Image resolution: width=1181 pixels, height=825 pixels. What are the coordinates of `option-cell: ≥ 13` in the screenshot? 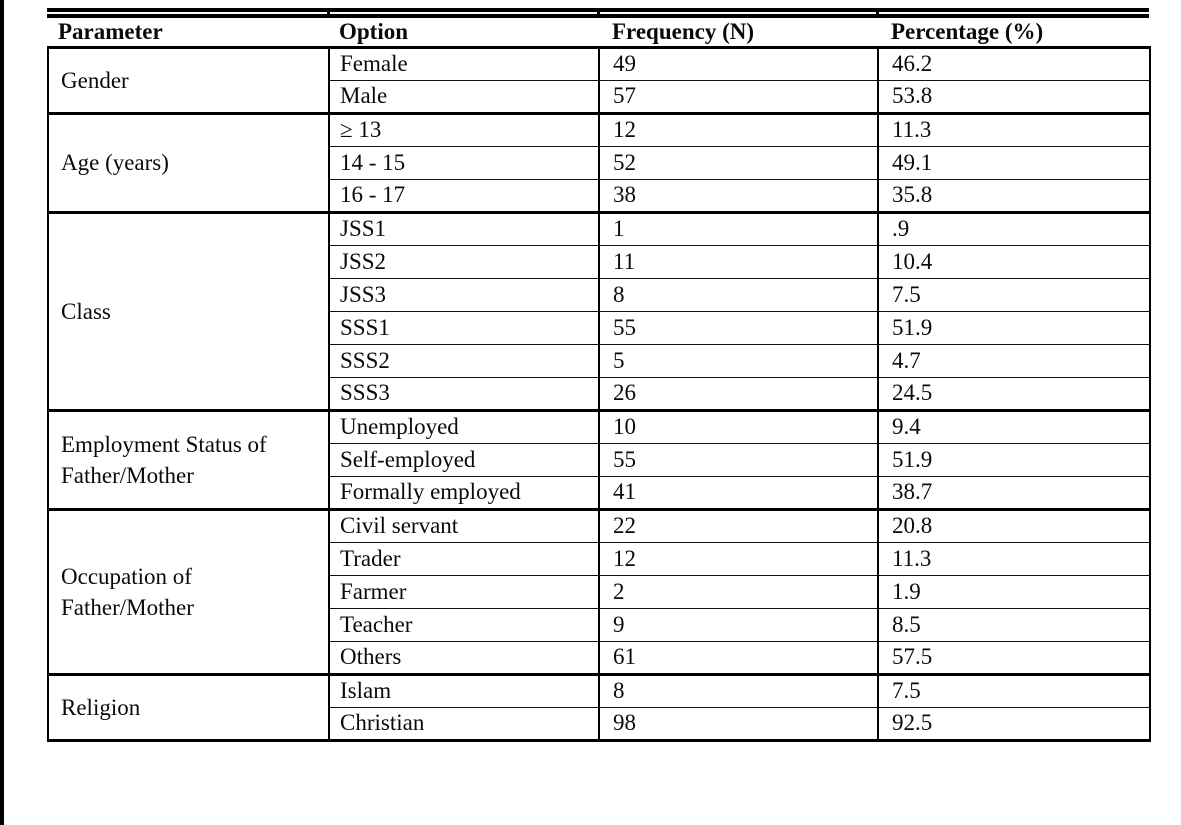 It's located at (464, 129).